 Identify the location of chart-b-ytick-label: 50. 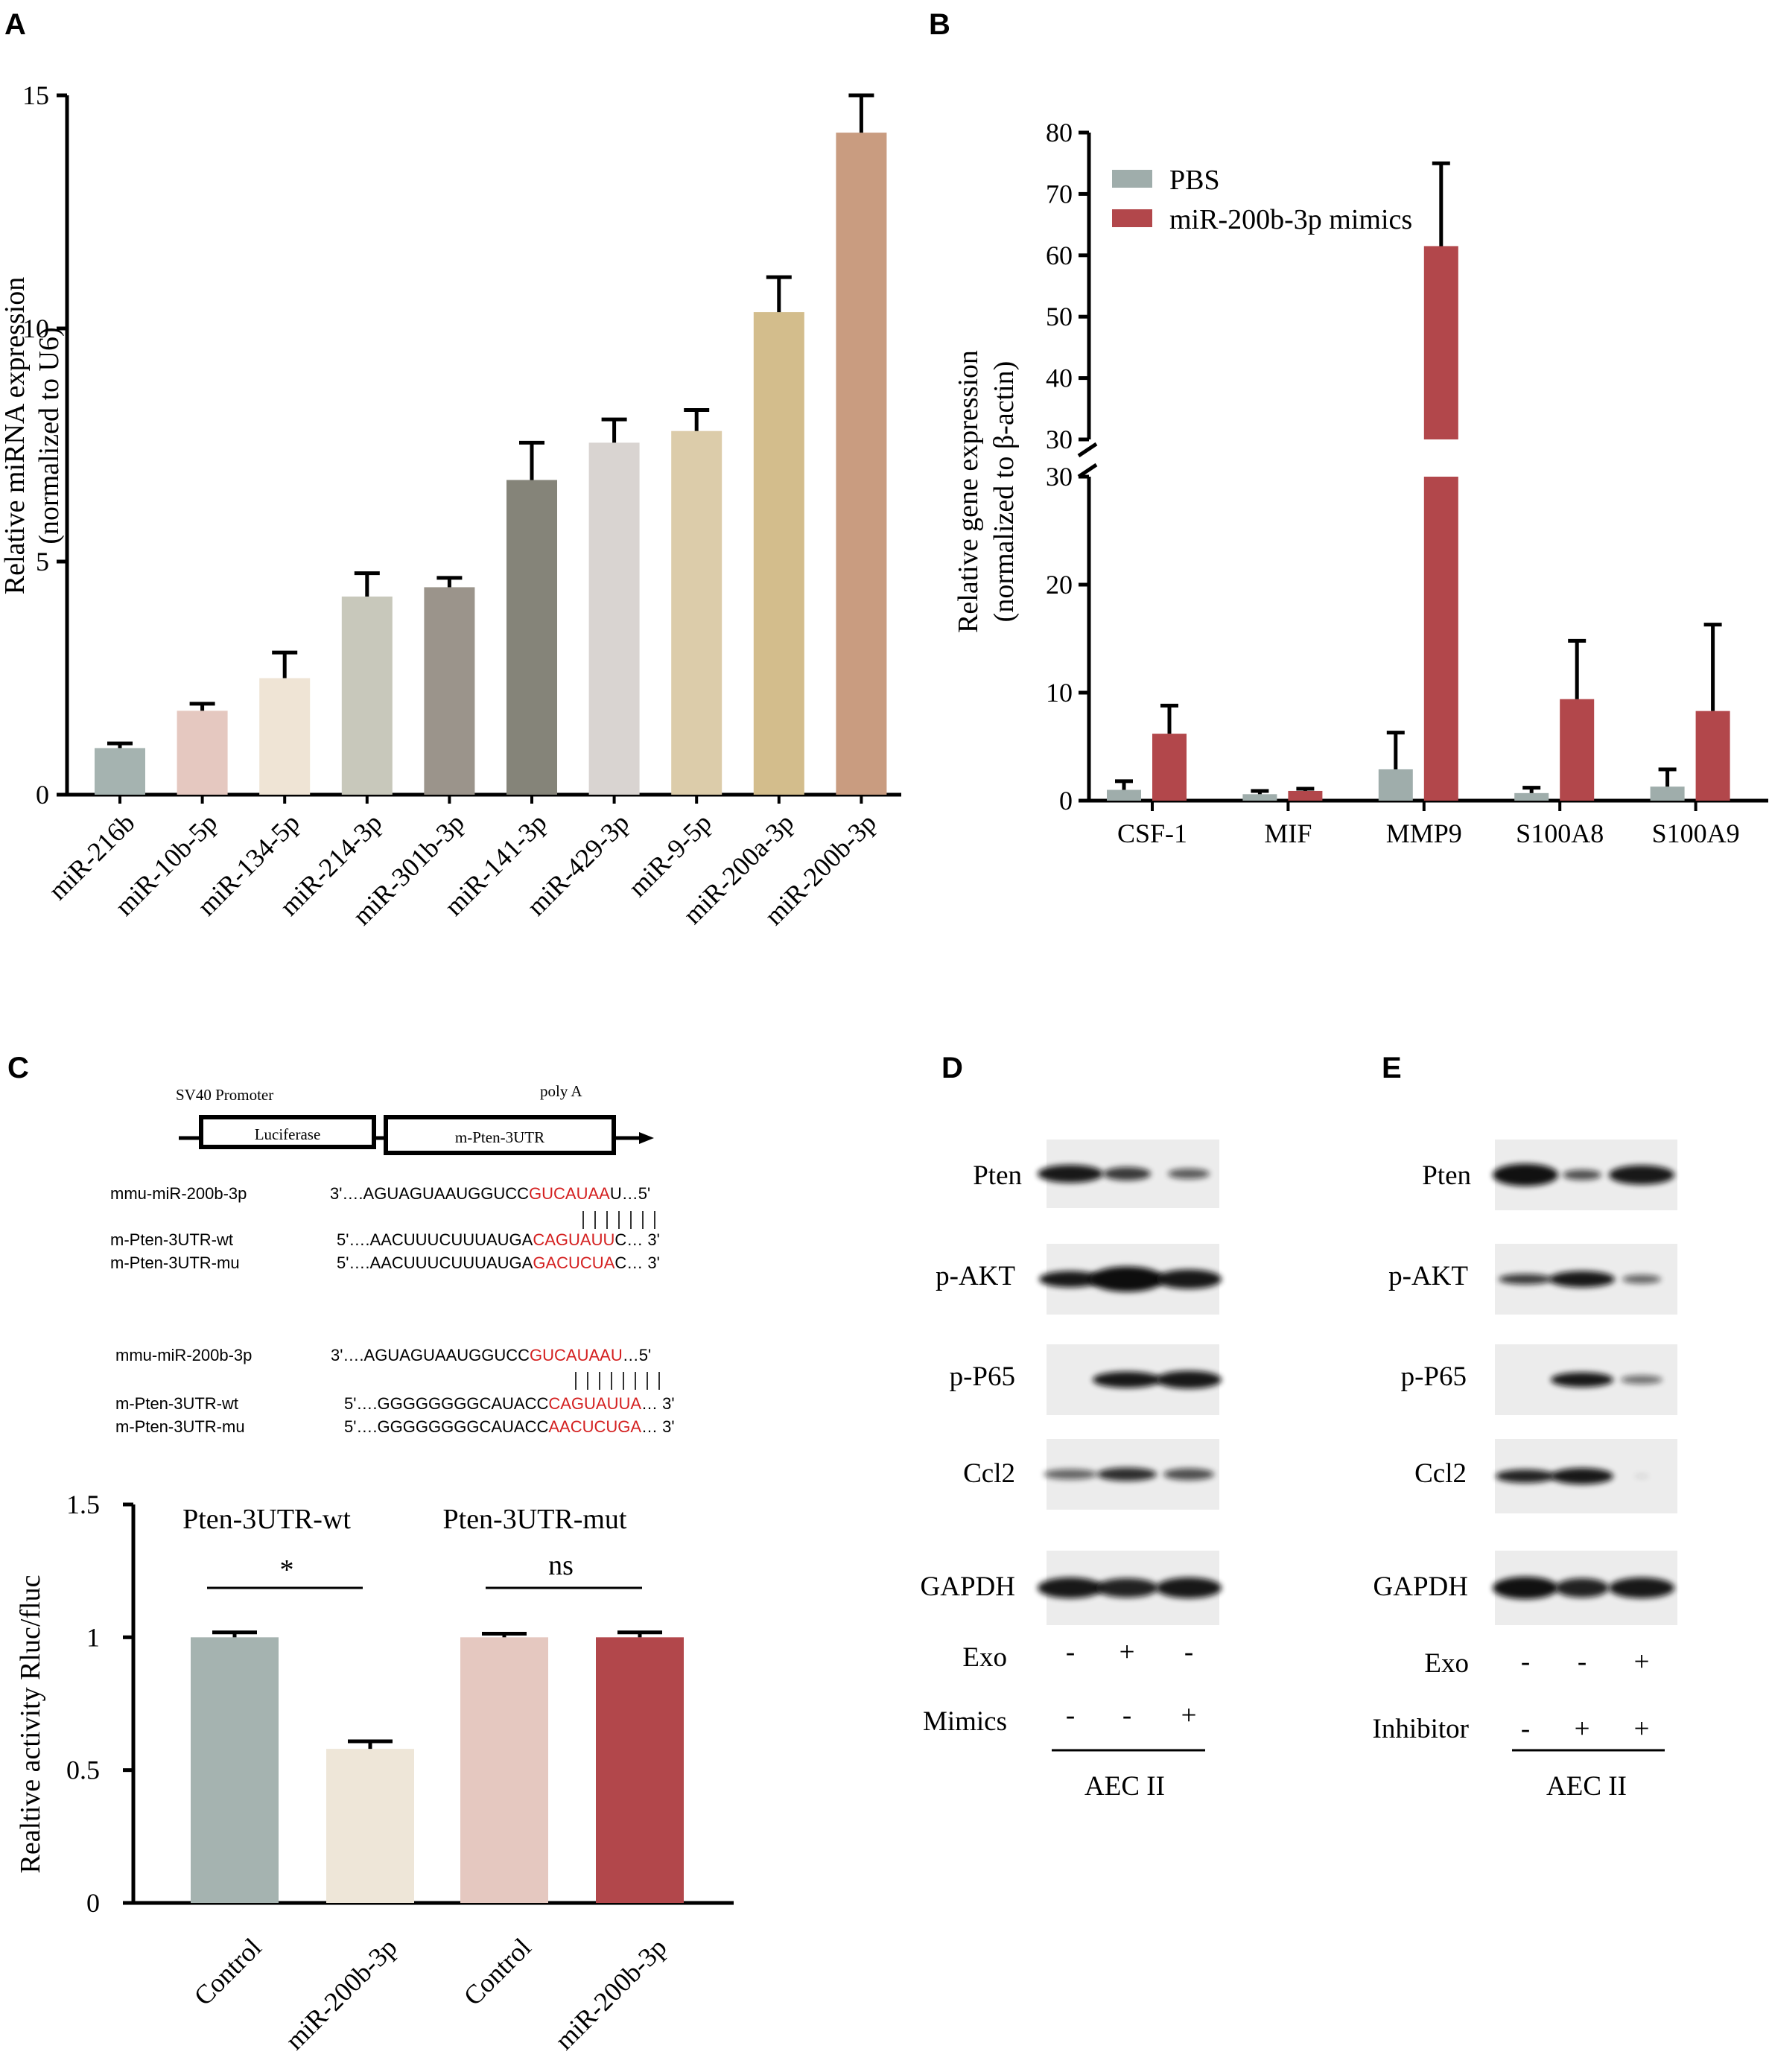
(1059, 316).